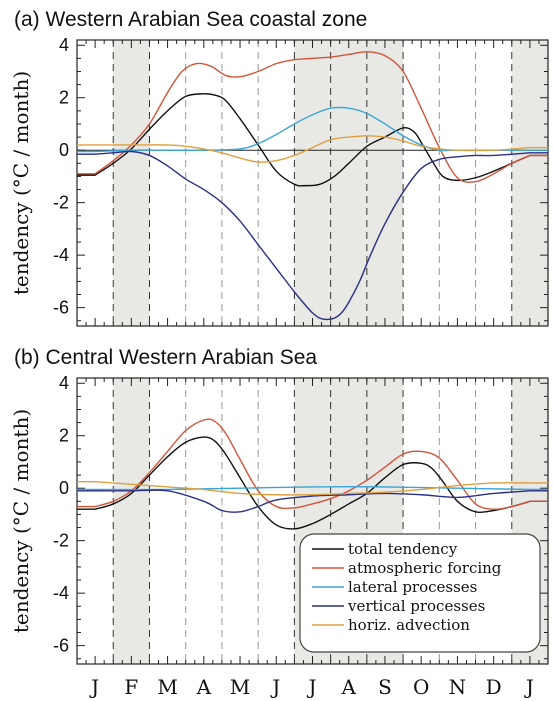 Image resolution: width=554 pixels, height=701 pixels. Describe the element at coordinates (494, 687) in the screenshot. I see `x-tick-label: D` at that location.